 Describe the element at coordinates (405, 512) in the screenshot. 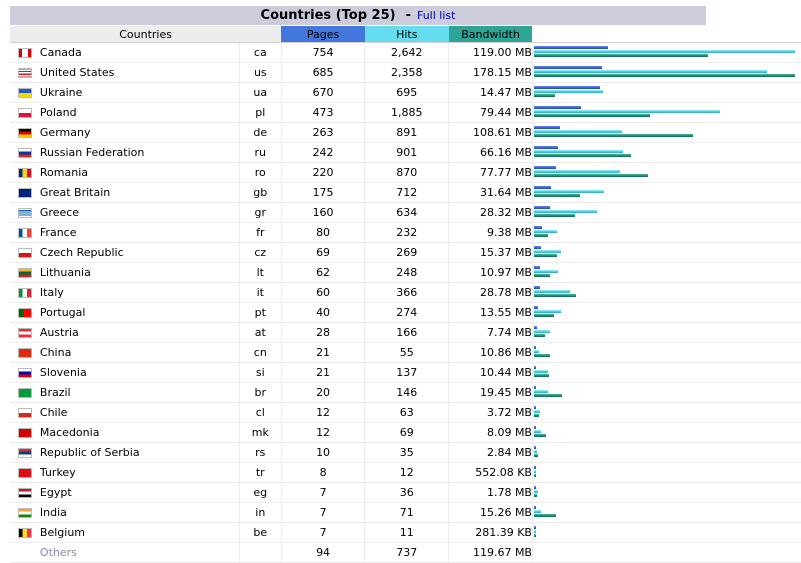

I see `table-row: India in 7 71 15.26 MB` at that location.